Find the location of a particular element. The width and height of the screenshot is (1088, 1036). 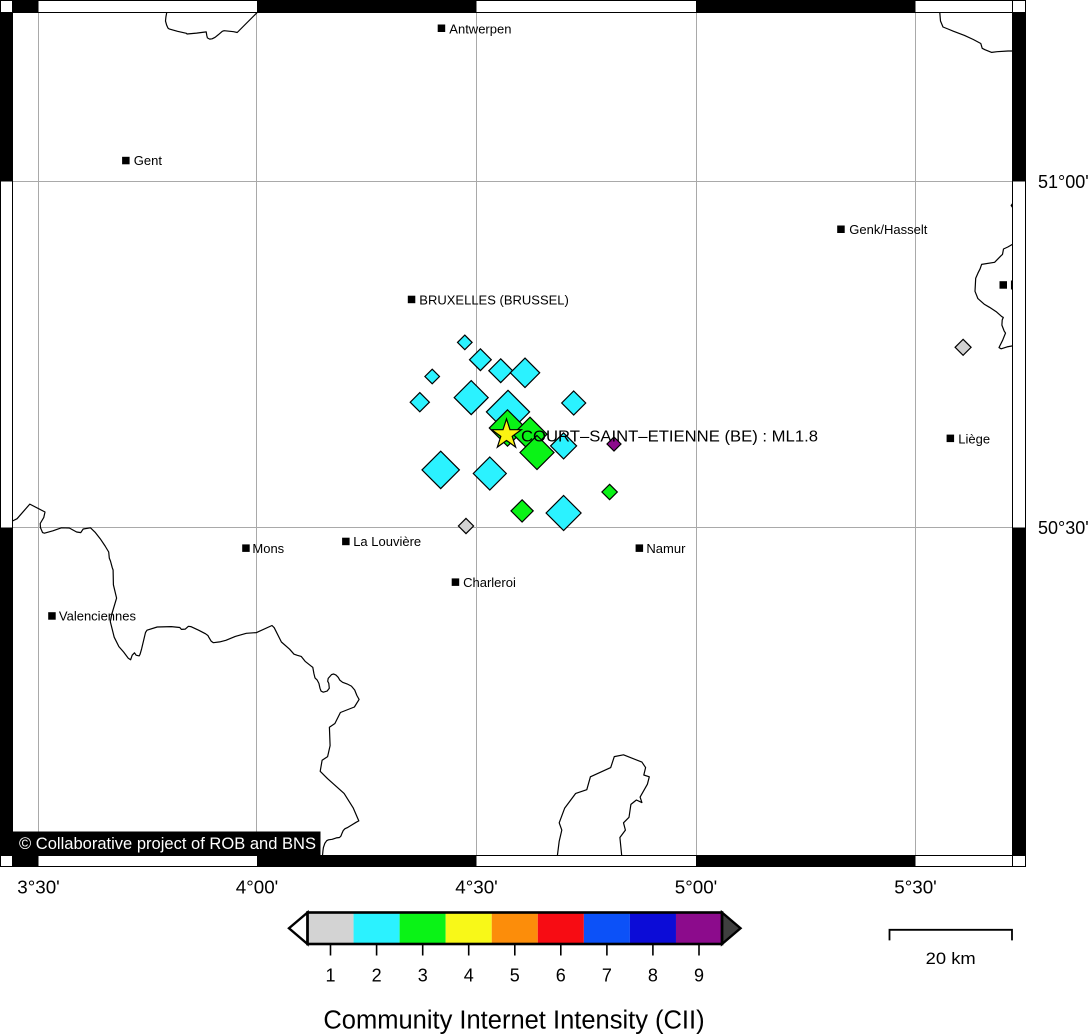

svg-text: 9 is located at coordinates (699, 976).